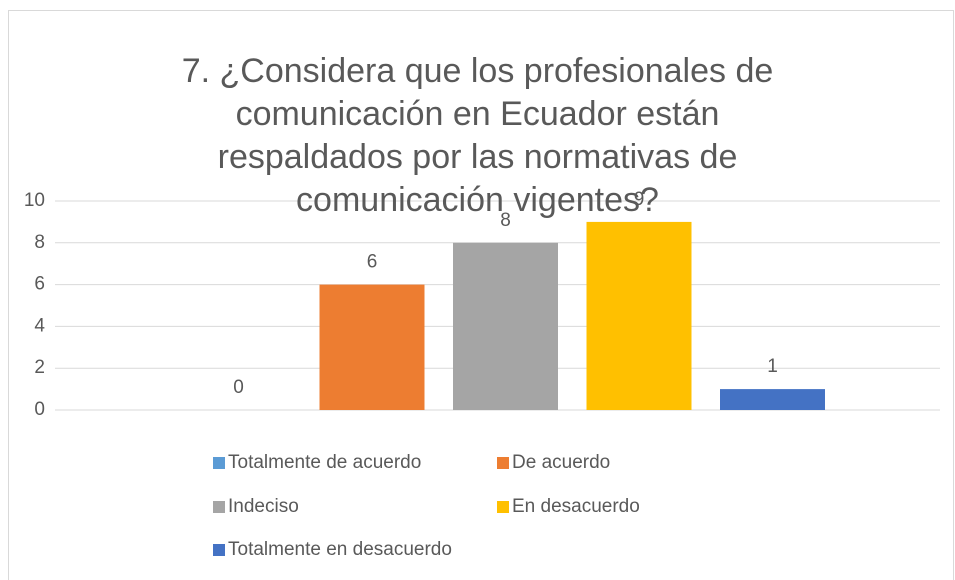 The image size is (955, 580). What do you see at coordinates (39, 325) in the screenshot?
I see `y-tick-label: 4` at bounding box center [39, 325].